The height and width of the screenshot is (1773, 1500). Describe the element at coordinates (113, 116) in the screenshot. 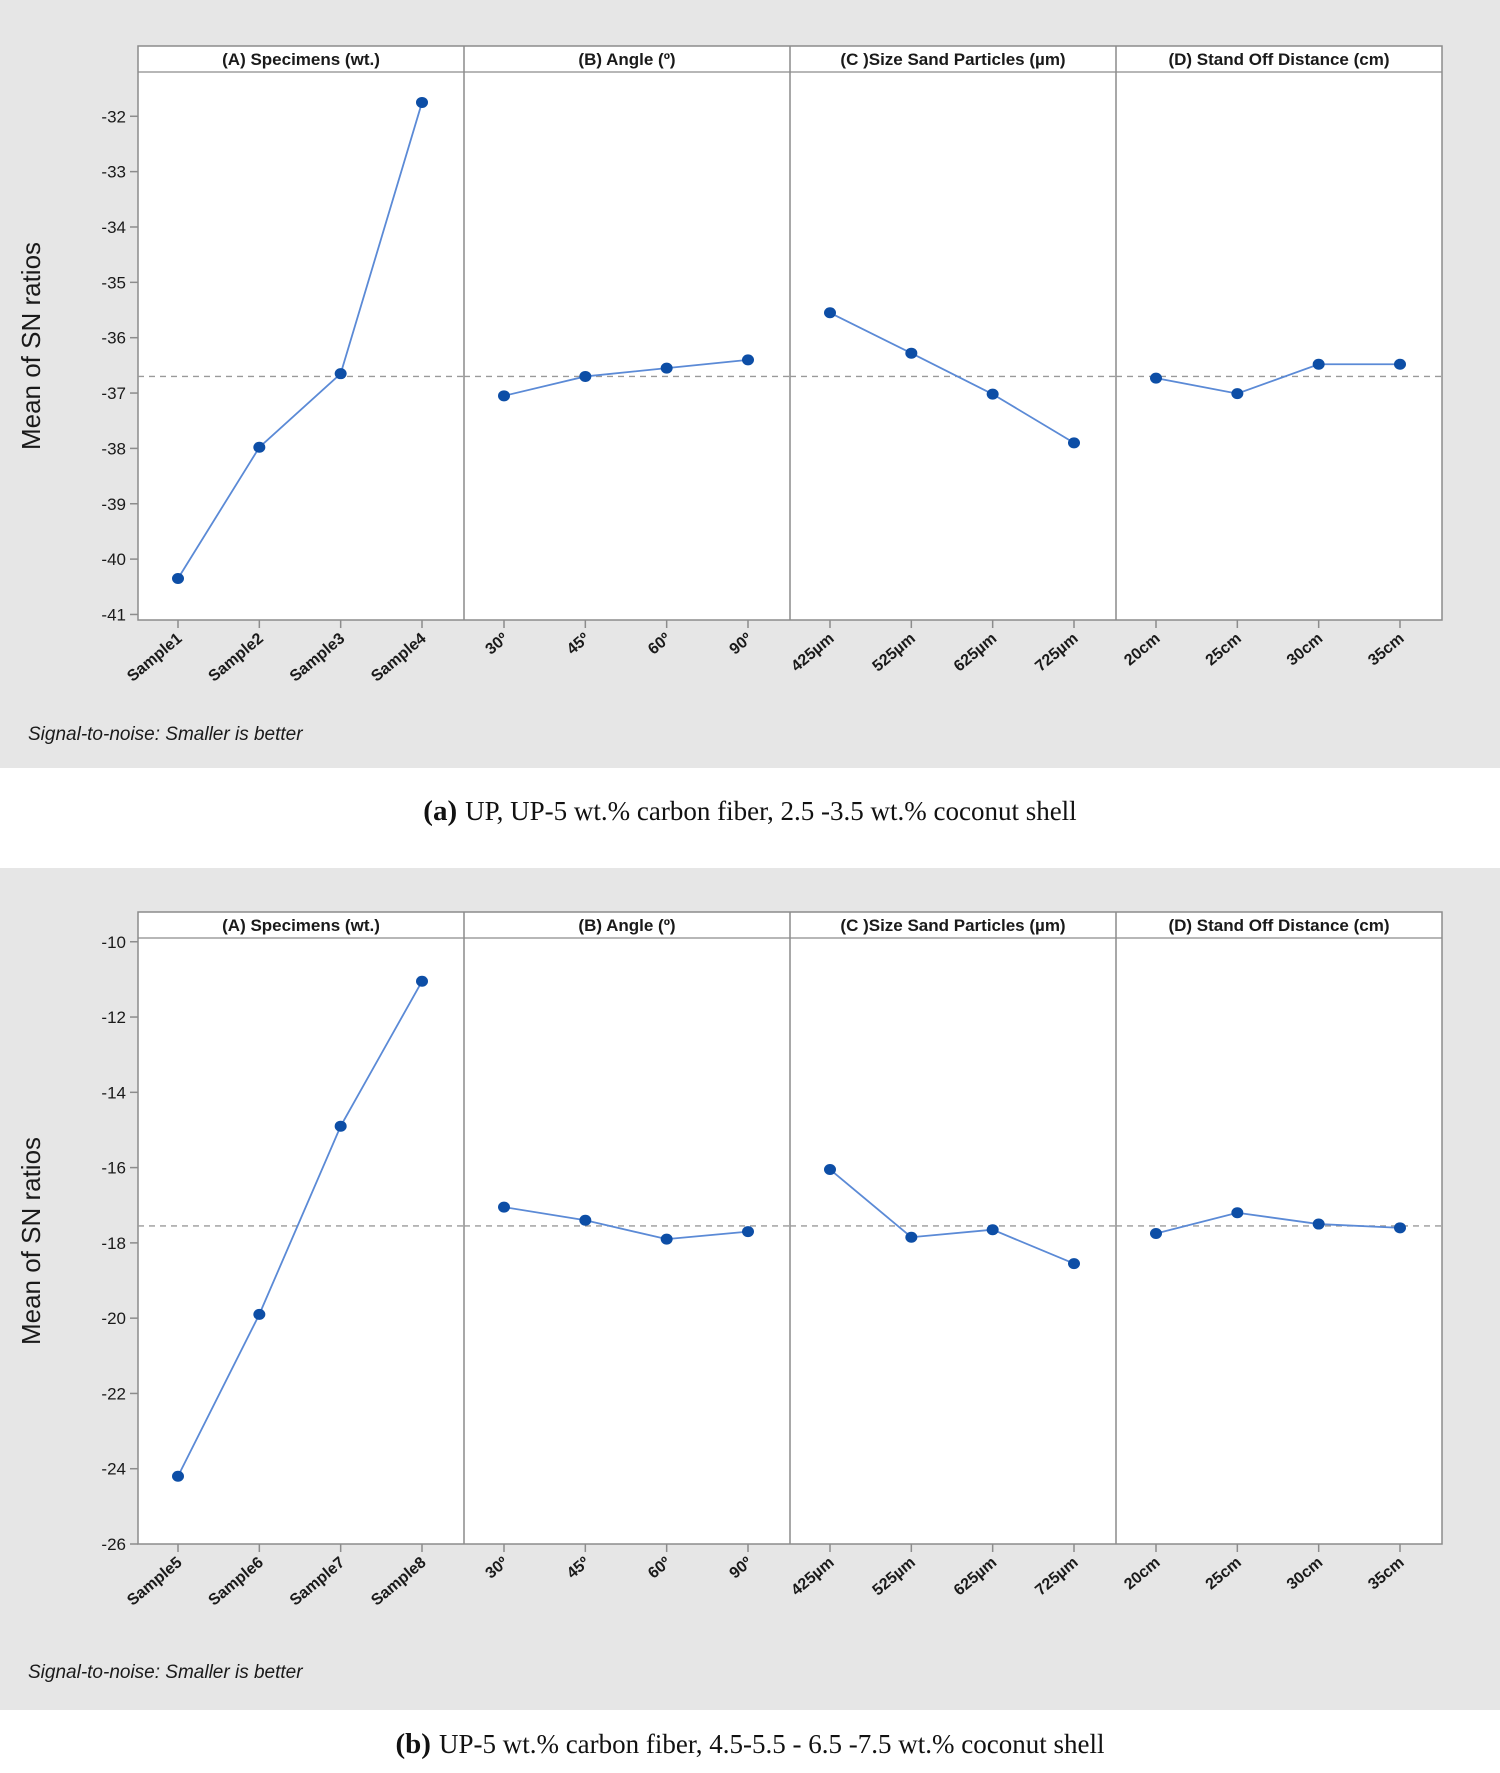

I see `y-tick-label: -32` at that location.